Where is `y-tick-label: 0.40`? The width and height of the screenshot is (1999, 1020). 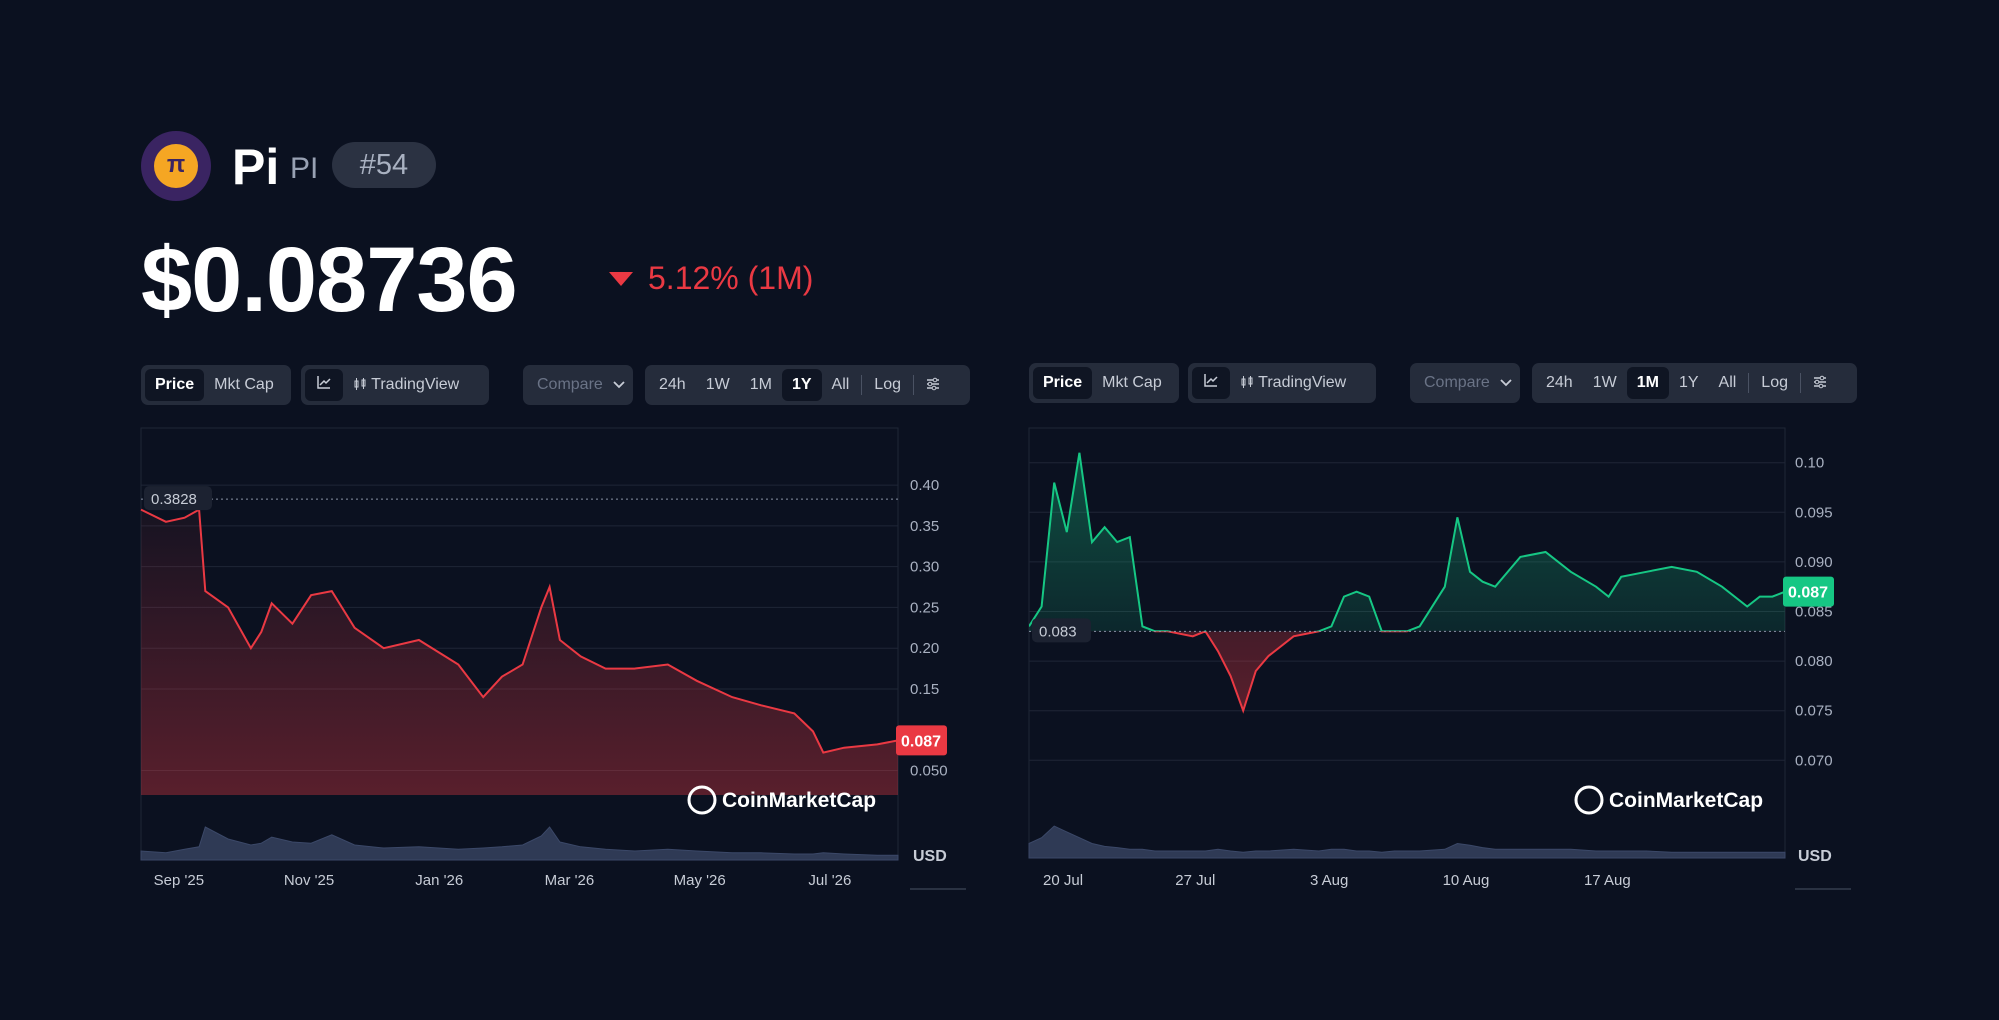 y-tick-label: 0.40 is located at coordinates (924, 485).